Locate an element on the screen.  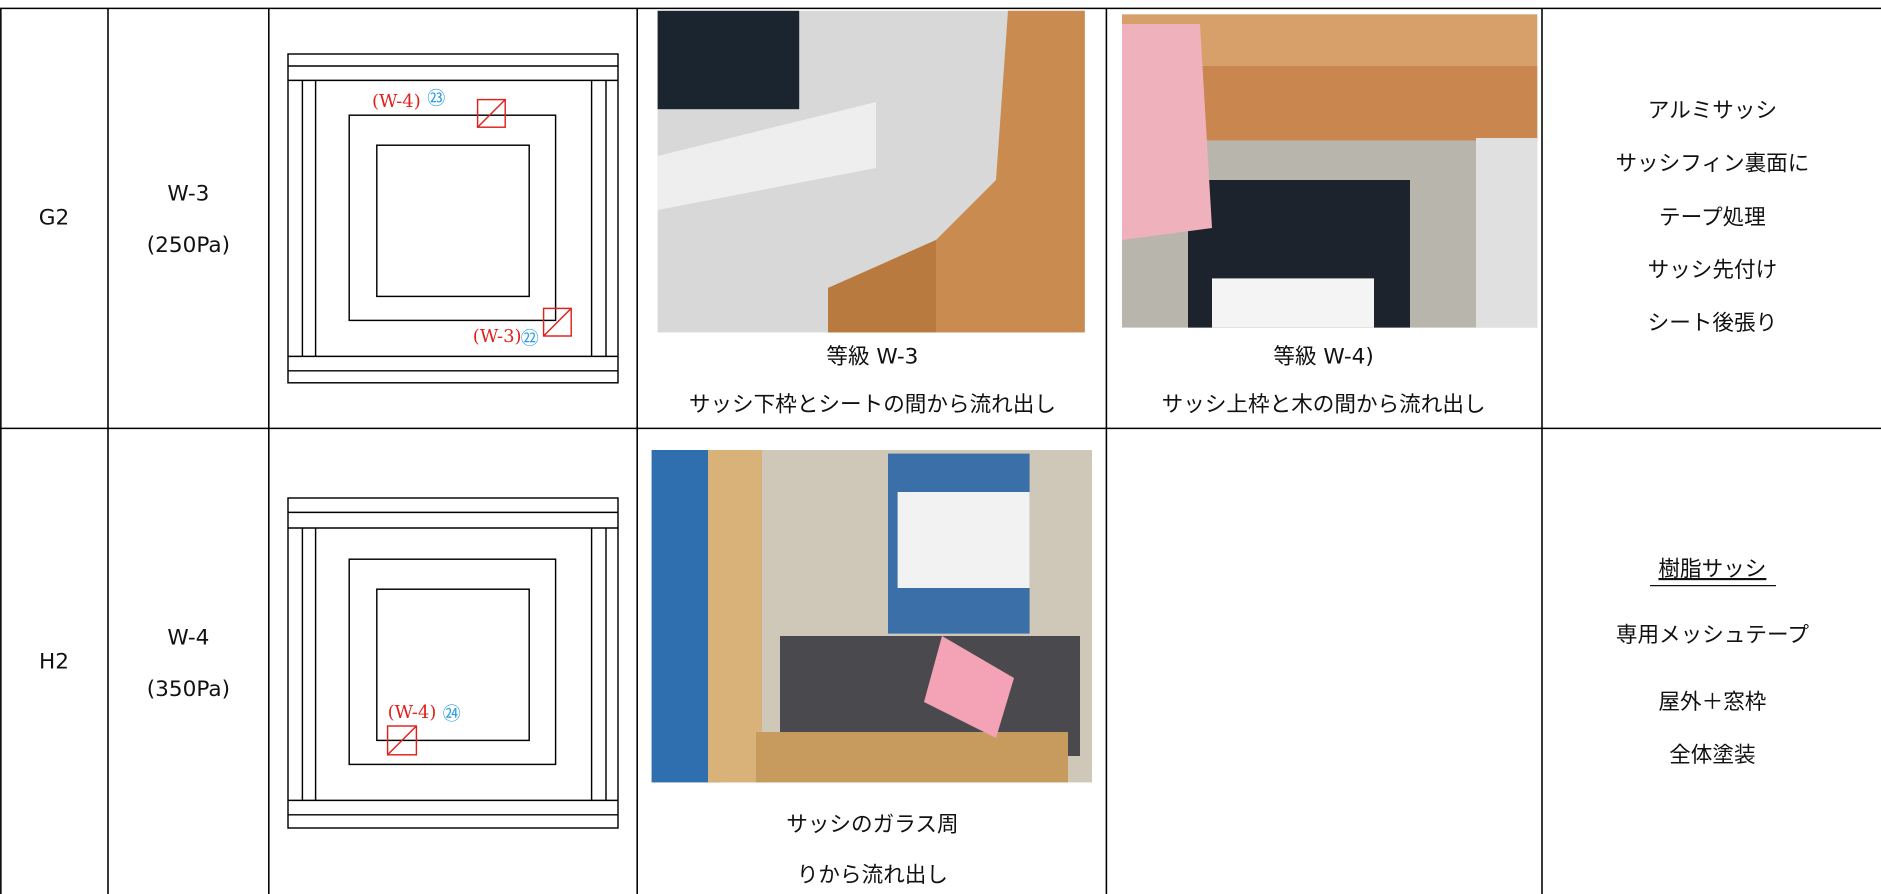
grade: W-3 is located at coordinates (188, 193).